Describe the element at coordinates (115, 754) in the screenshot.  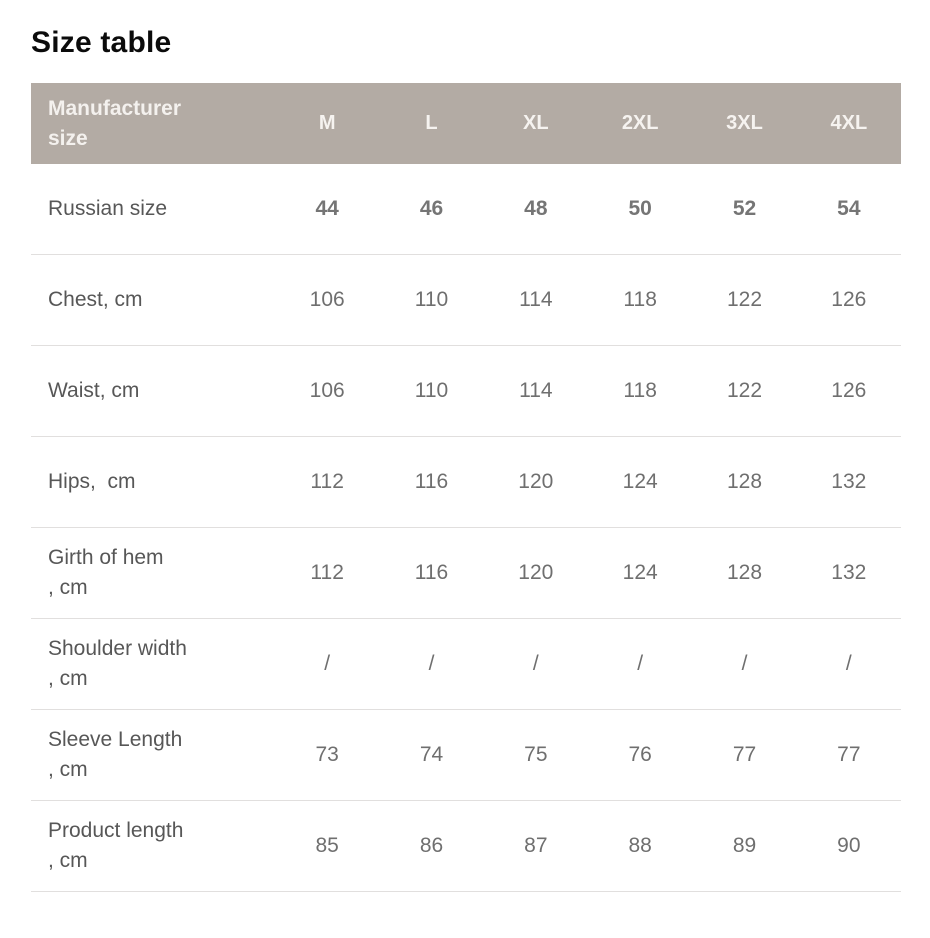
I see `row-label: Sleeve Length , cm` at that location.